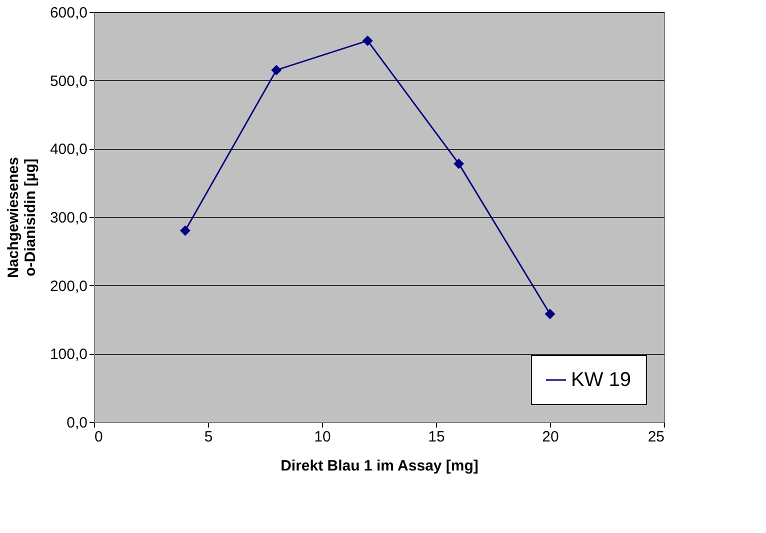  Describe the element at coordinates (322, 437) in the screenshot. I see `x-tick-label: 10` at that location.